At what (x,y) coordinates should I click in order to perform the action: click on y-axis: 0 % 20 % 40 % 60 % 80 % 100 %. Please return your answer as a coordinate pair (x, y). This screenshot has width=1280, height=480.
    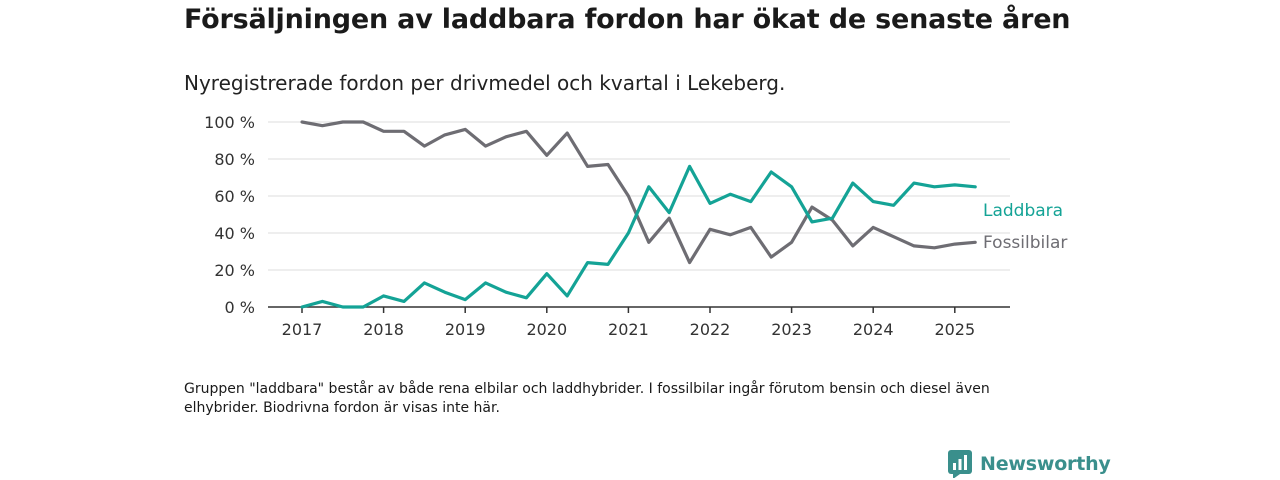
    Looking at the image, I should click on (229, 215).